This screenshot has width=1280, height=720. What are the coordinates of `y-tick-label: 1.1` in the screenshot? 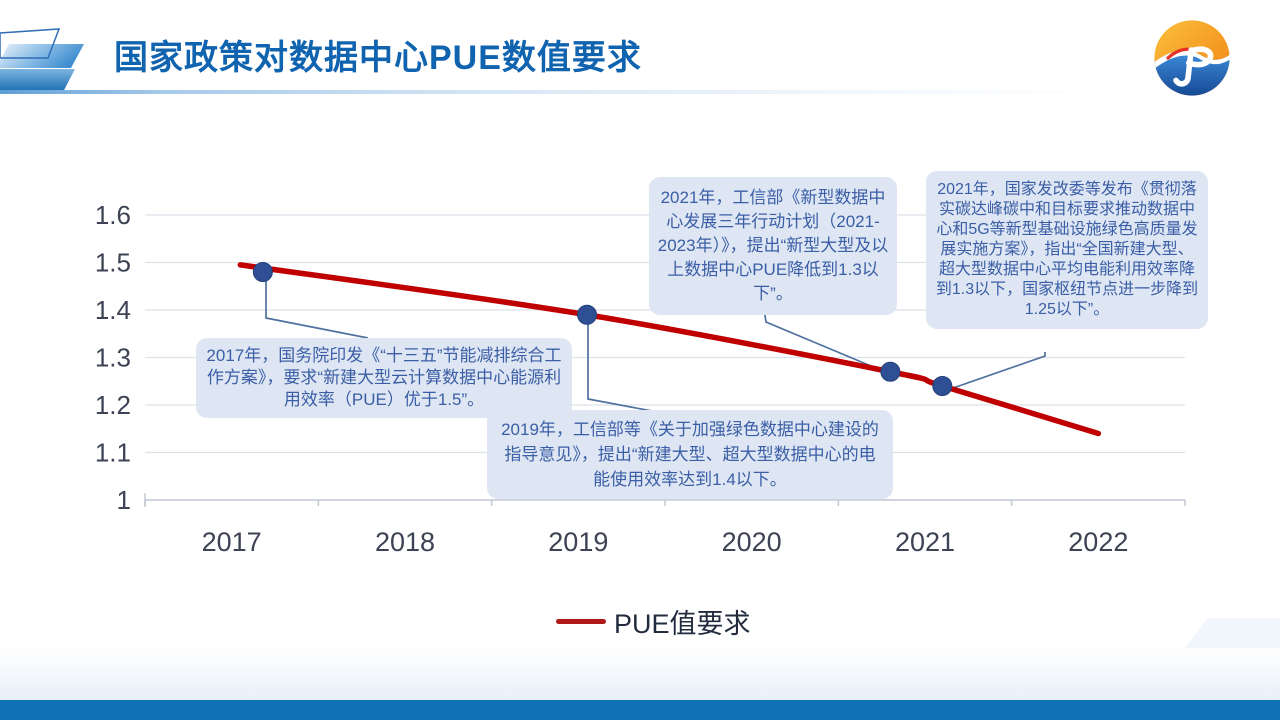 It's located at (113, 453).